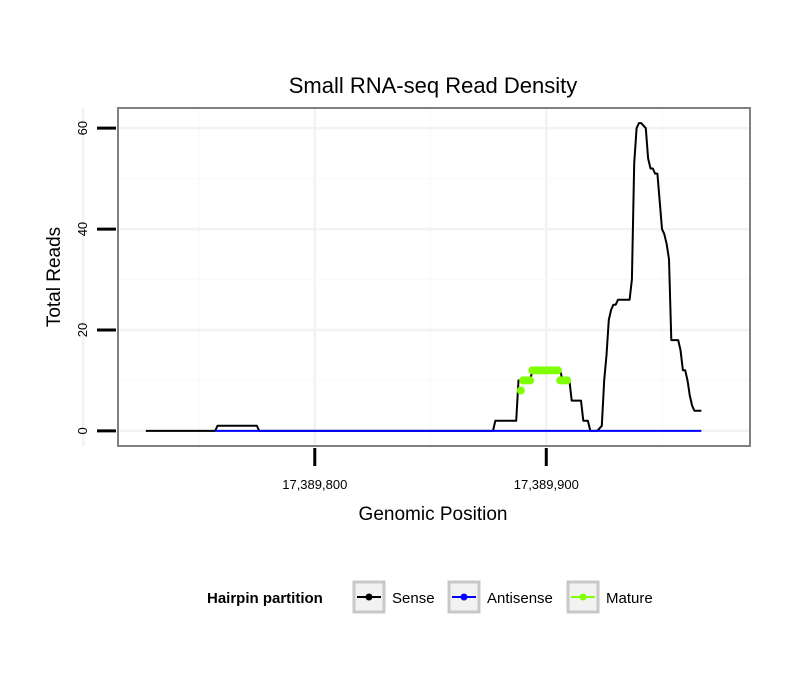  What do you see at coordinates (546, 484) in the screenshot?
I see `x-tick-label: 17,389,900` at bounding box center [546, 484].